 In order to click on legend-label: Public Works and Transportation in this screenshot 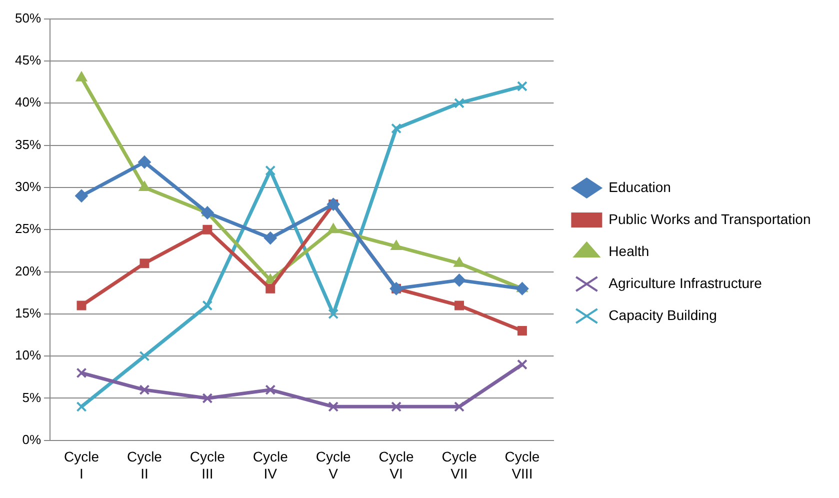, I will do `click(709, 218)`.